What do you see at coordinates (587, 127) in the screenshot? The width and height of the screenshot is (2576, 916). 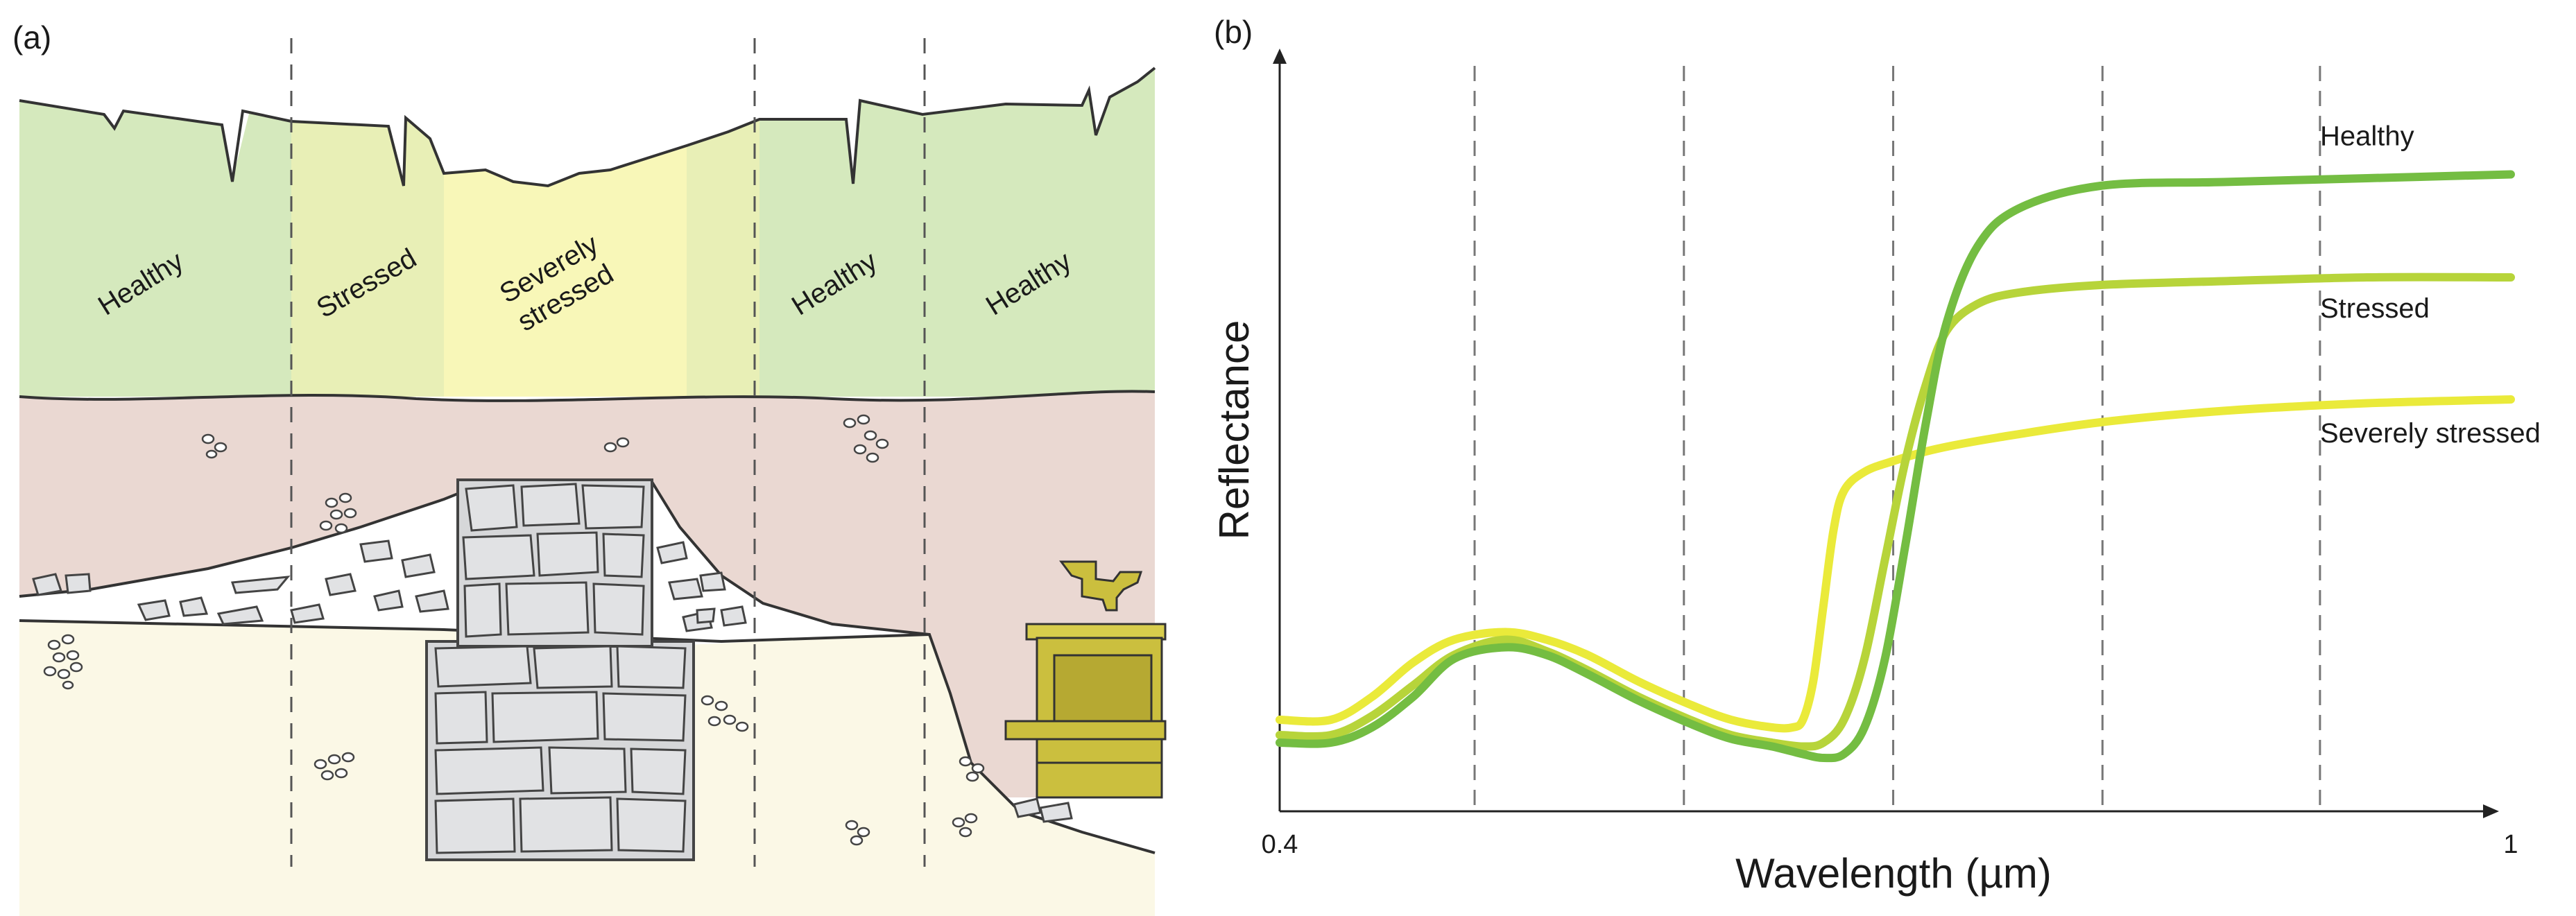 I see `canopy-top-outline` at bounding box center [587, 127].